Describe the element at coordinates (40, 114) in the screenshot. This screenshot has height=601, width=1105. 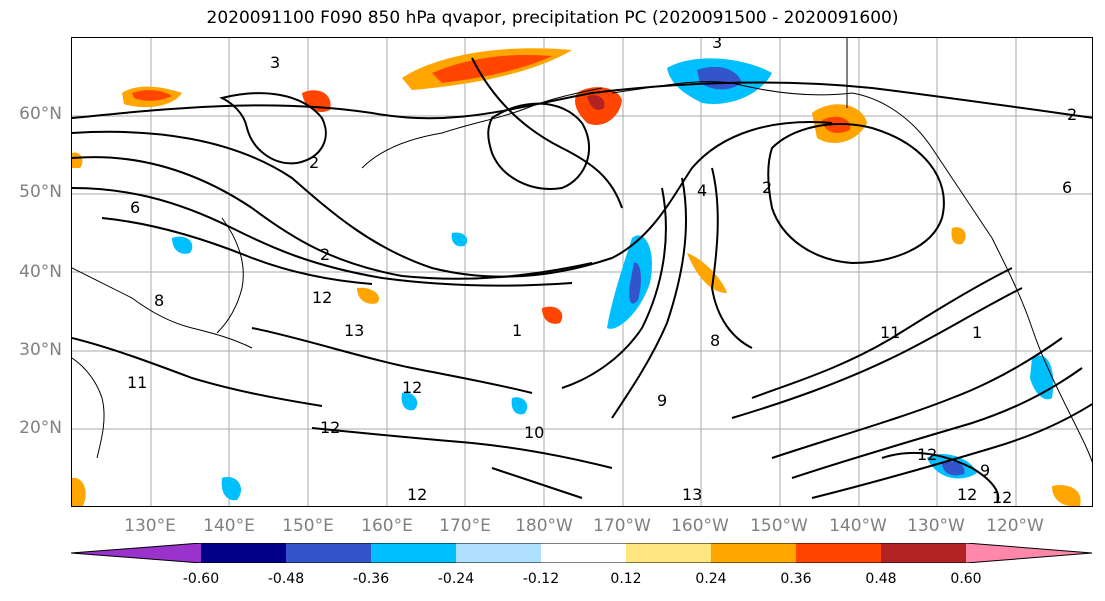
I see `lat-label-60n: 60°N` at that location.